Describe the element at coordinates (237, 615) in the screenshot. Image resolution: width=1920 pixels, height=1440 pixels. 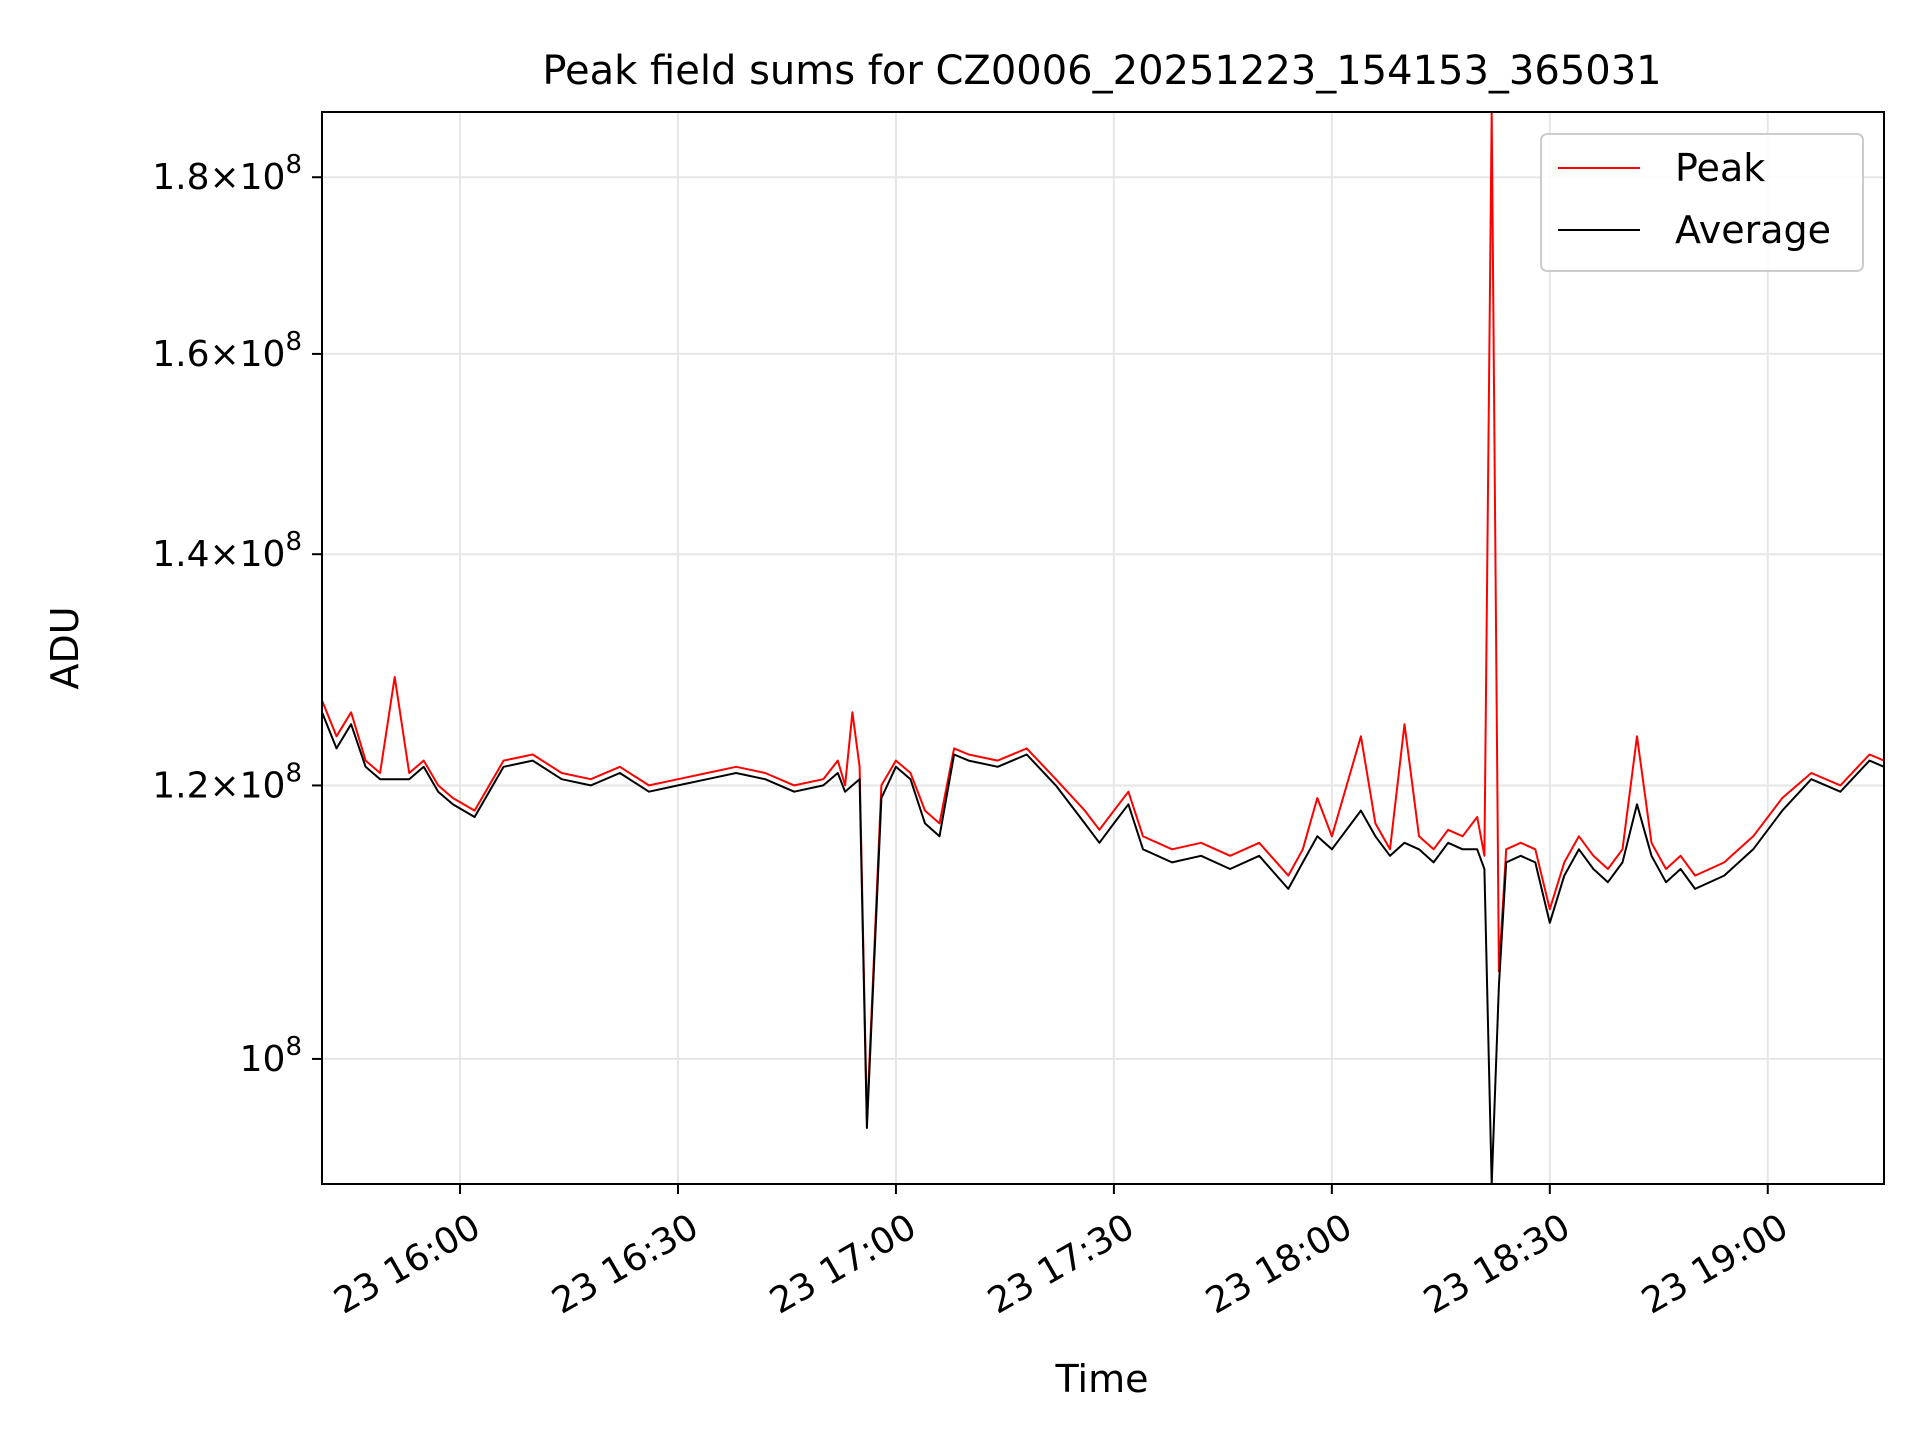
I see `y-axis: 108 1.2×108 1.4×108 1.6×108 1.8×108` at that location.